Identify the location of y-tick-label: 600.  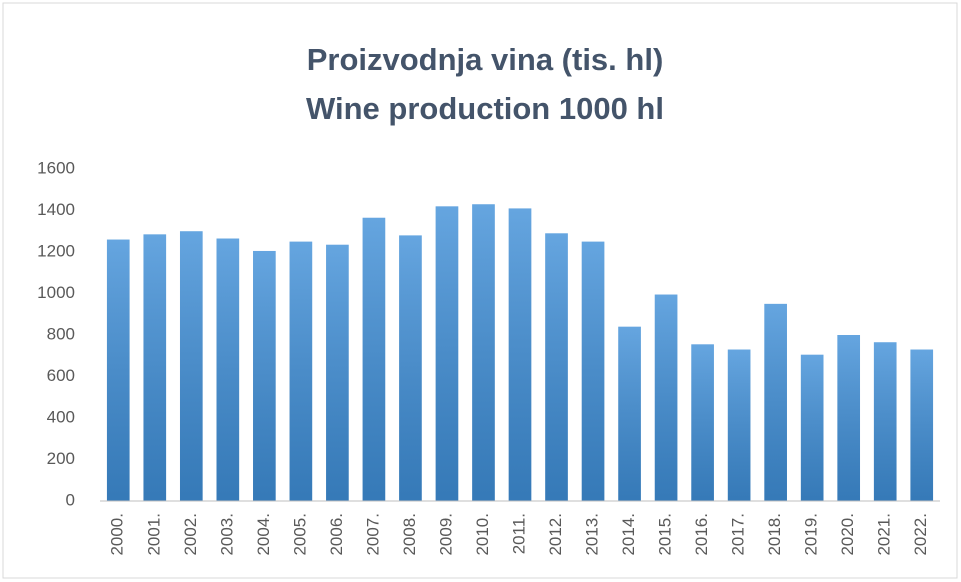
(61, 375).